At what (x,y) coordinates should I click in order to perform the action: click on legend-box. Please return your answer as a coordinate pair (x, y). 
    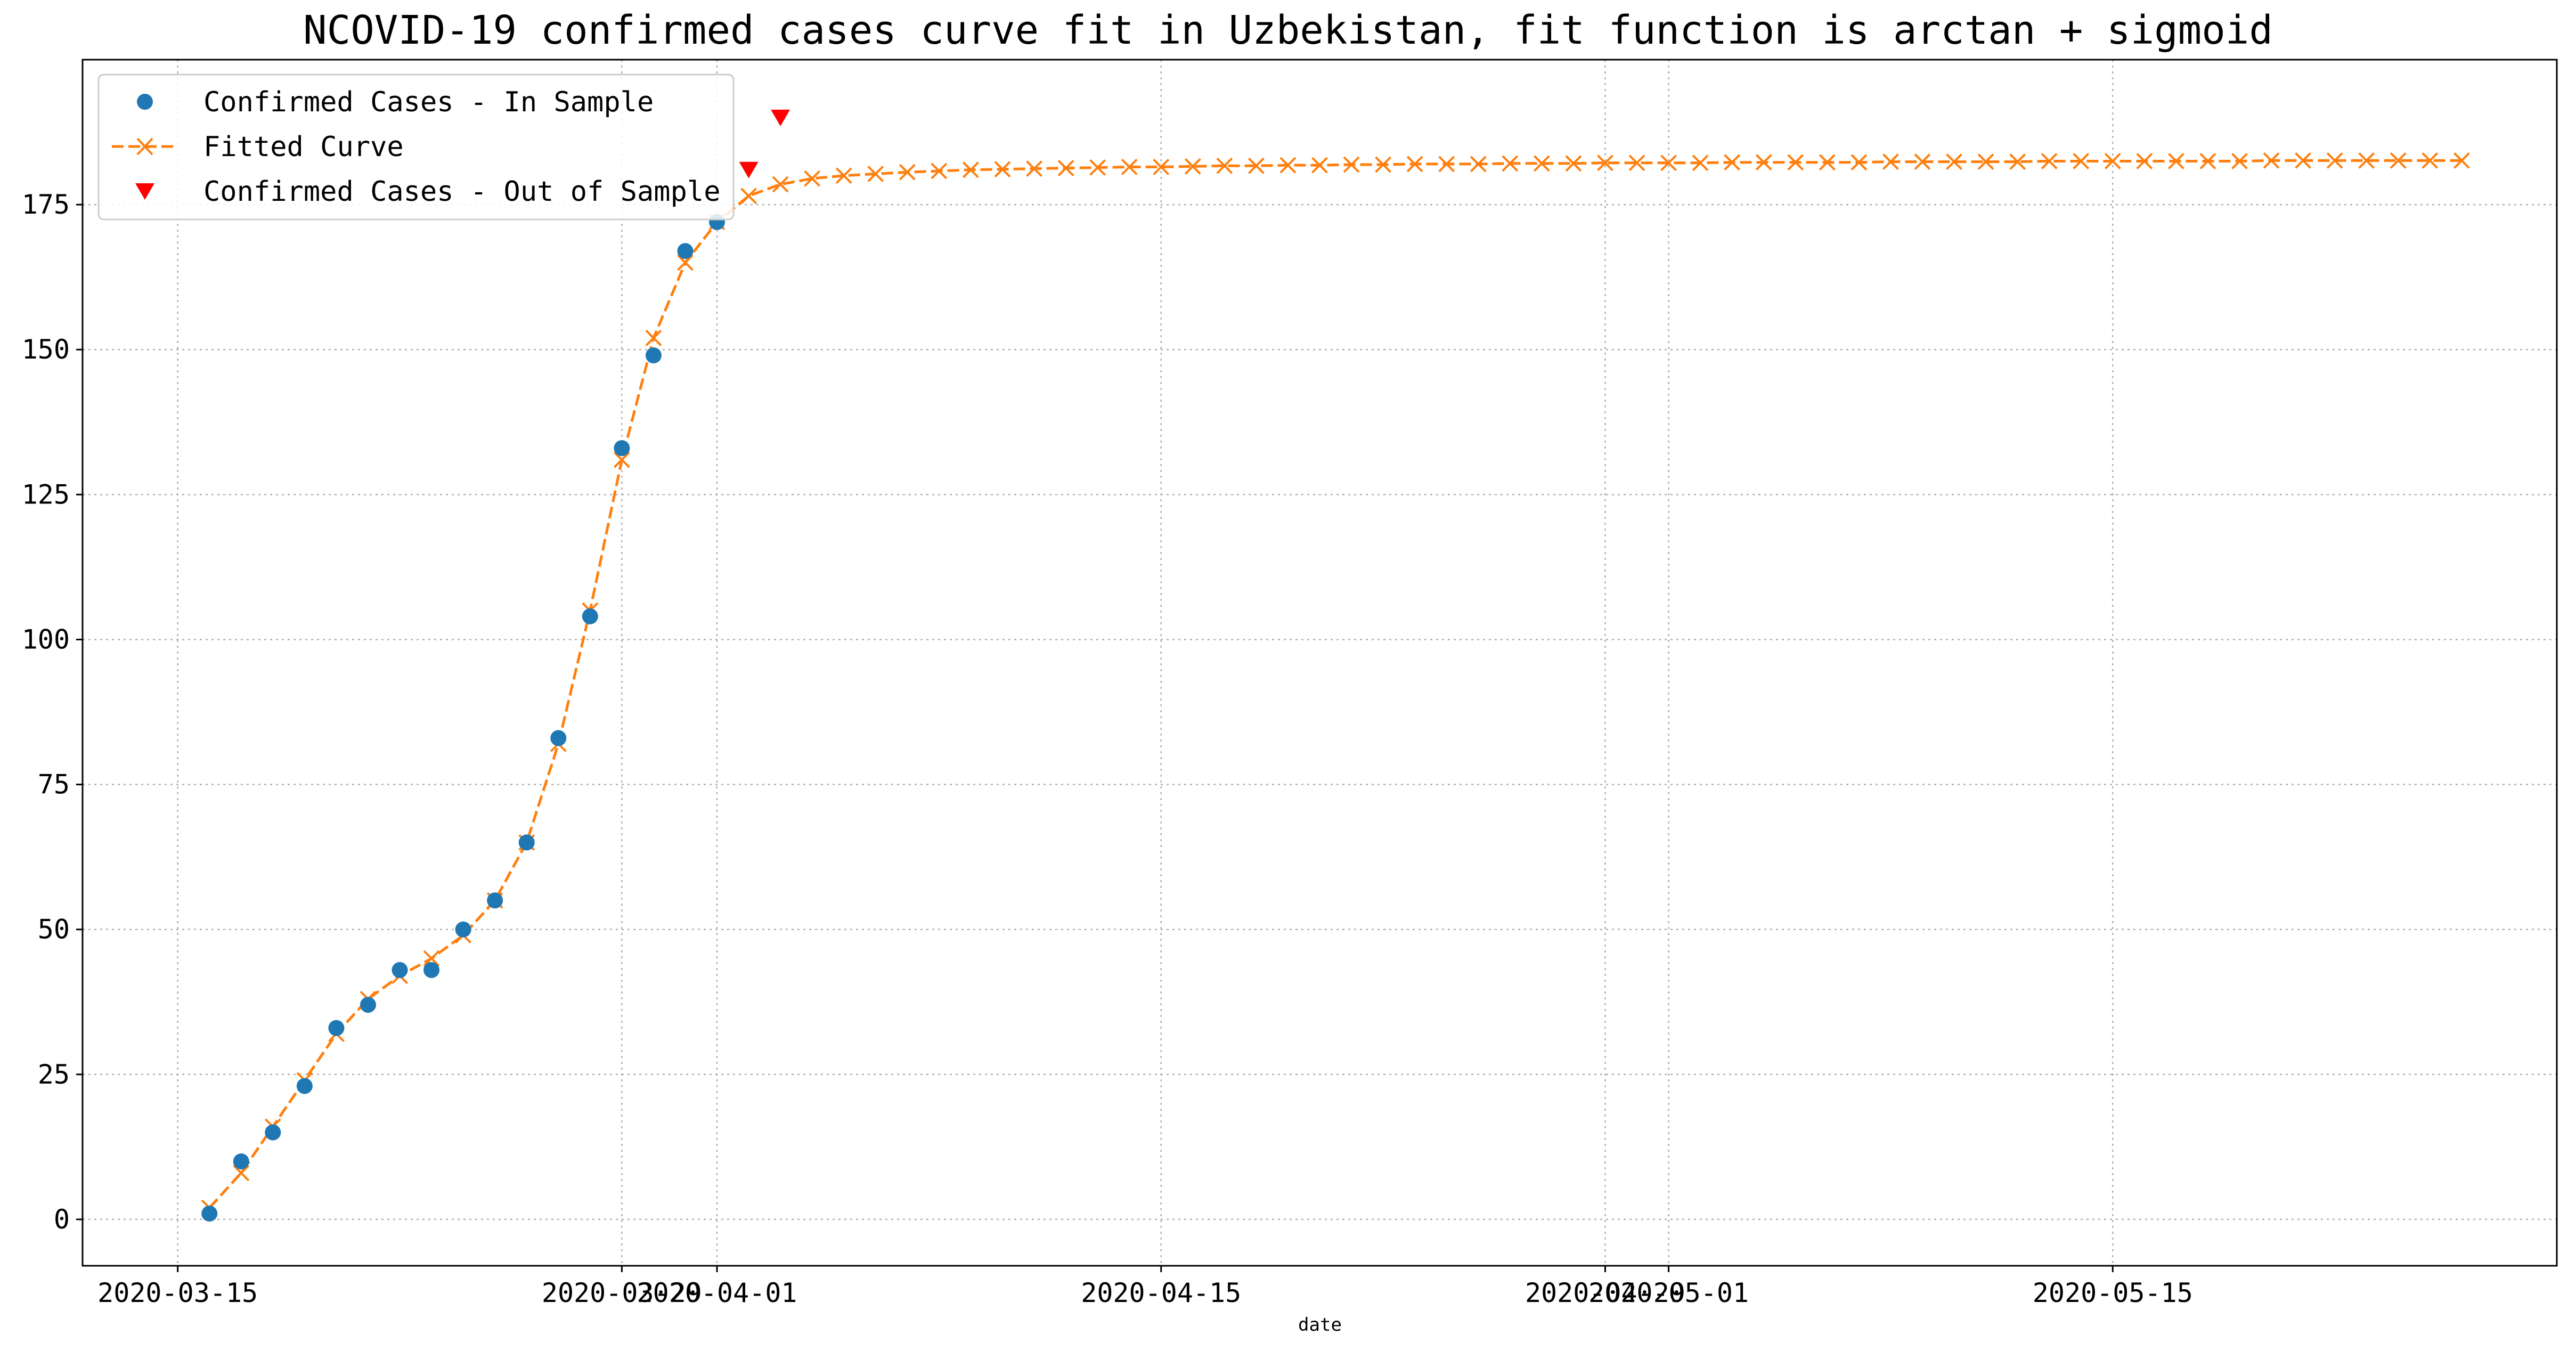
    Looking at the image, I should click on (416, 147).